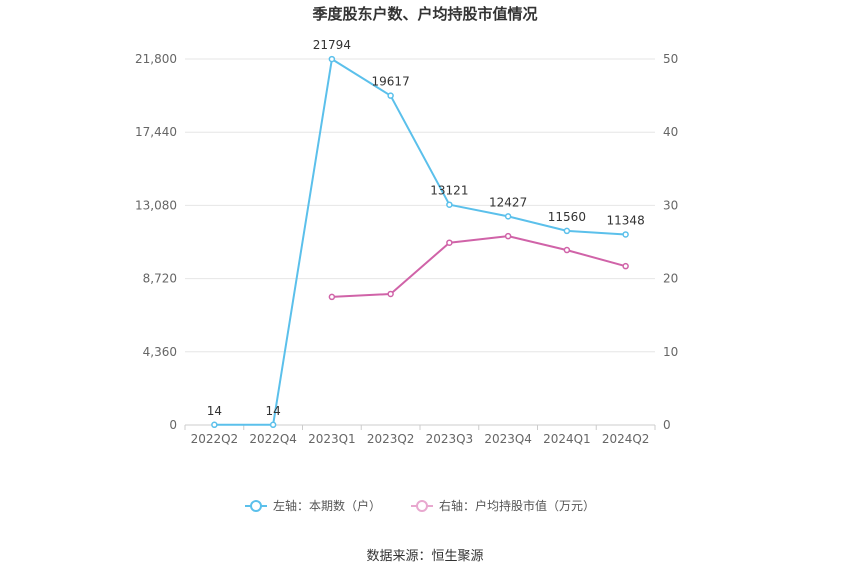 Image resolution: width=850 pixels, height=575 pixels. I want to click on legend: 左轴：本期数（户） 右轴：户均持股市值（万元）, so click(420, 505).